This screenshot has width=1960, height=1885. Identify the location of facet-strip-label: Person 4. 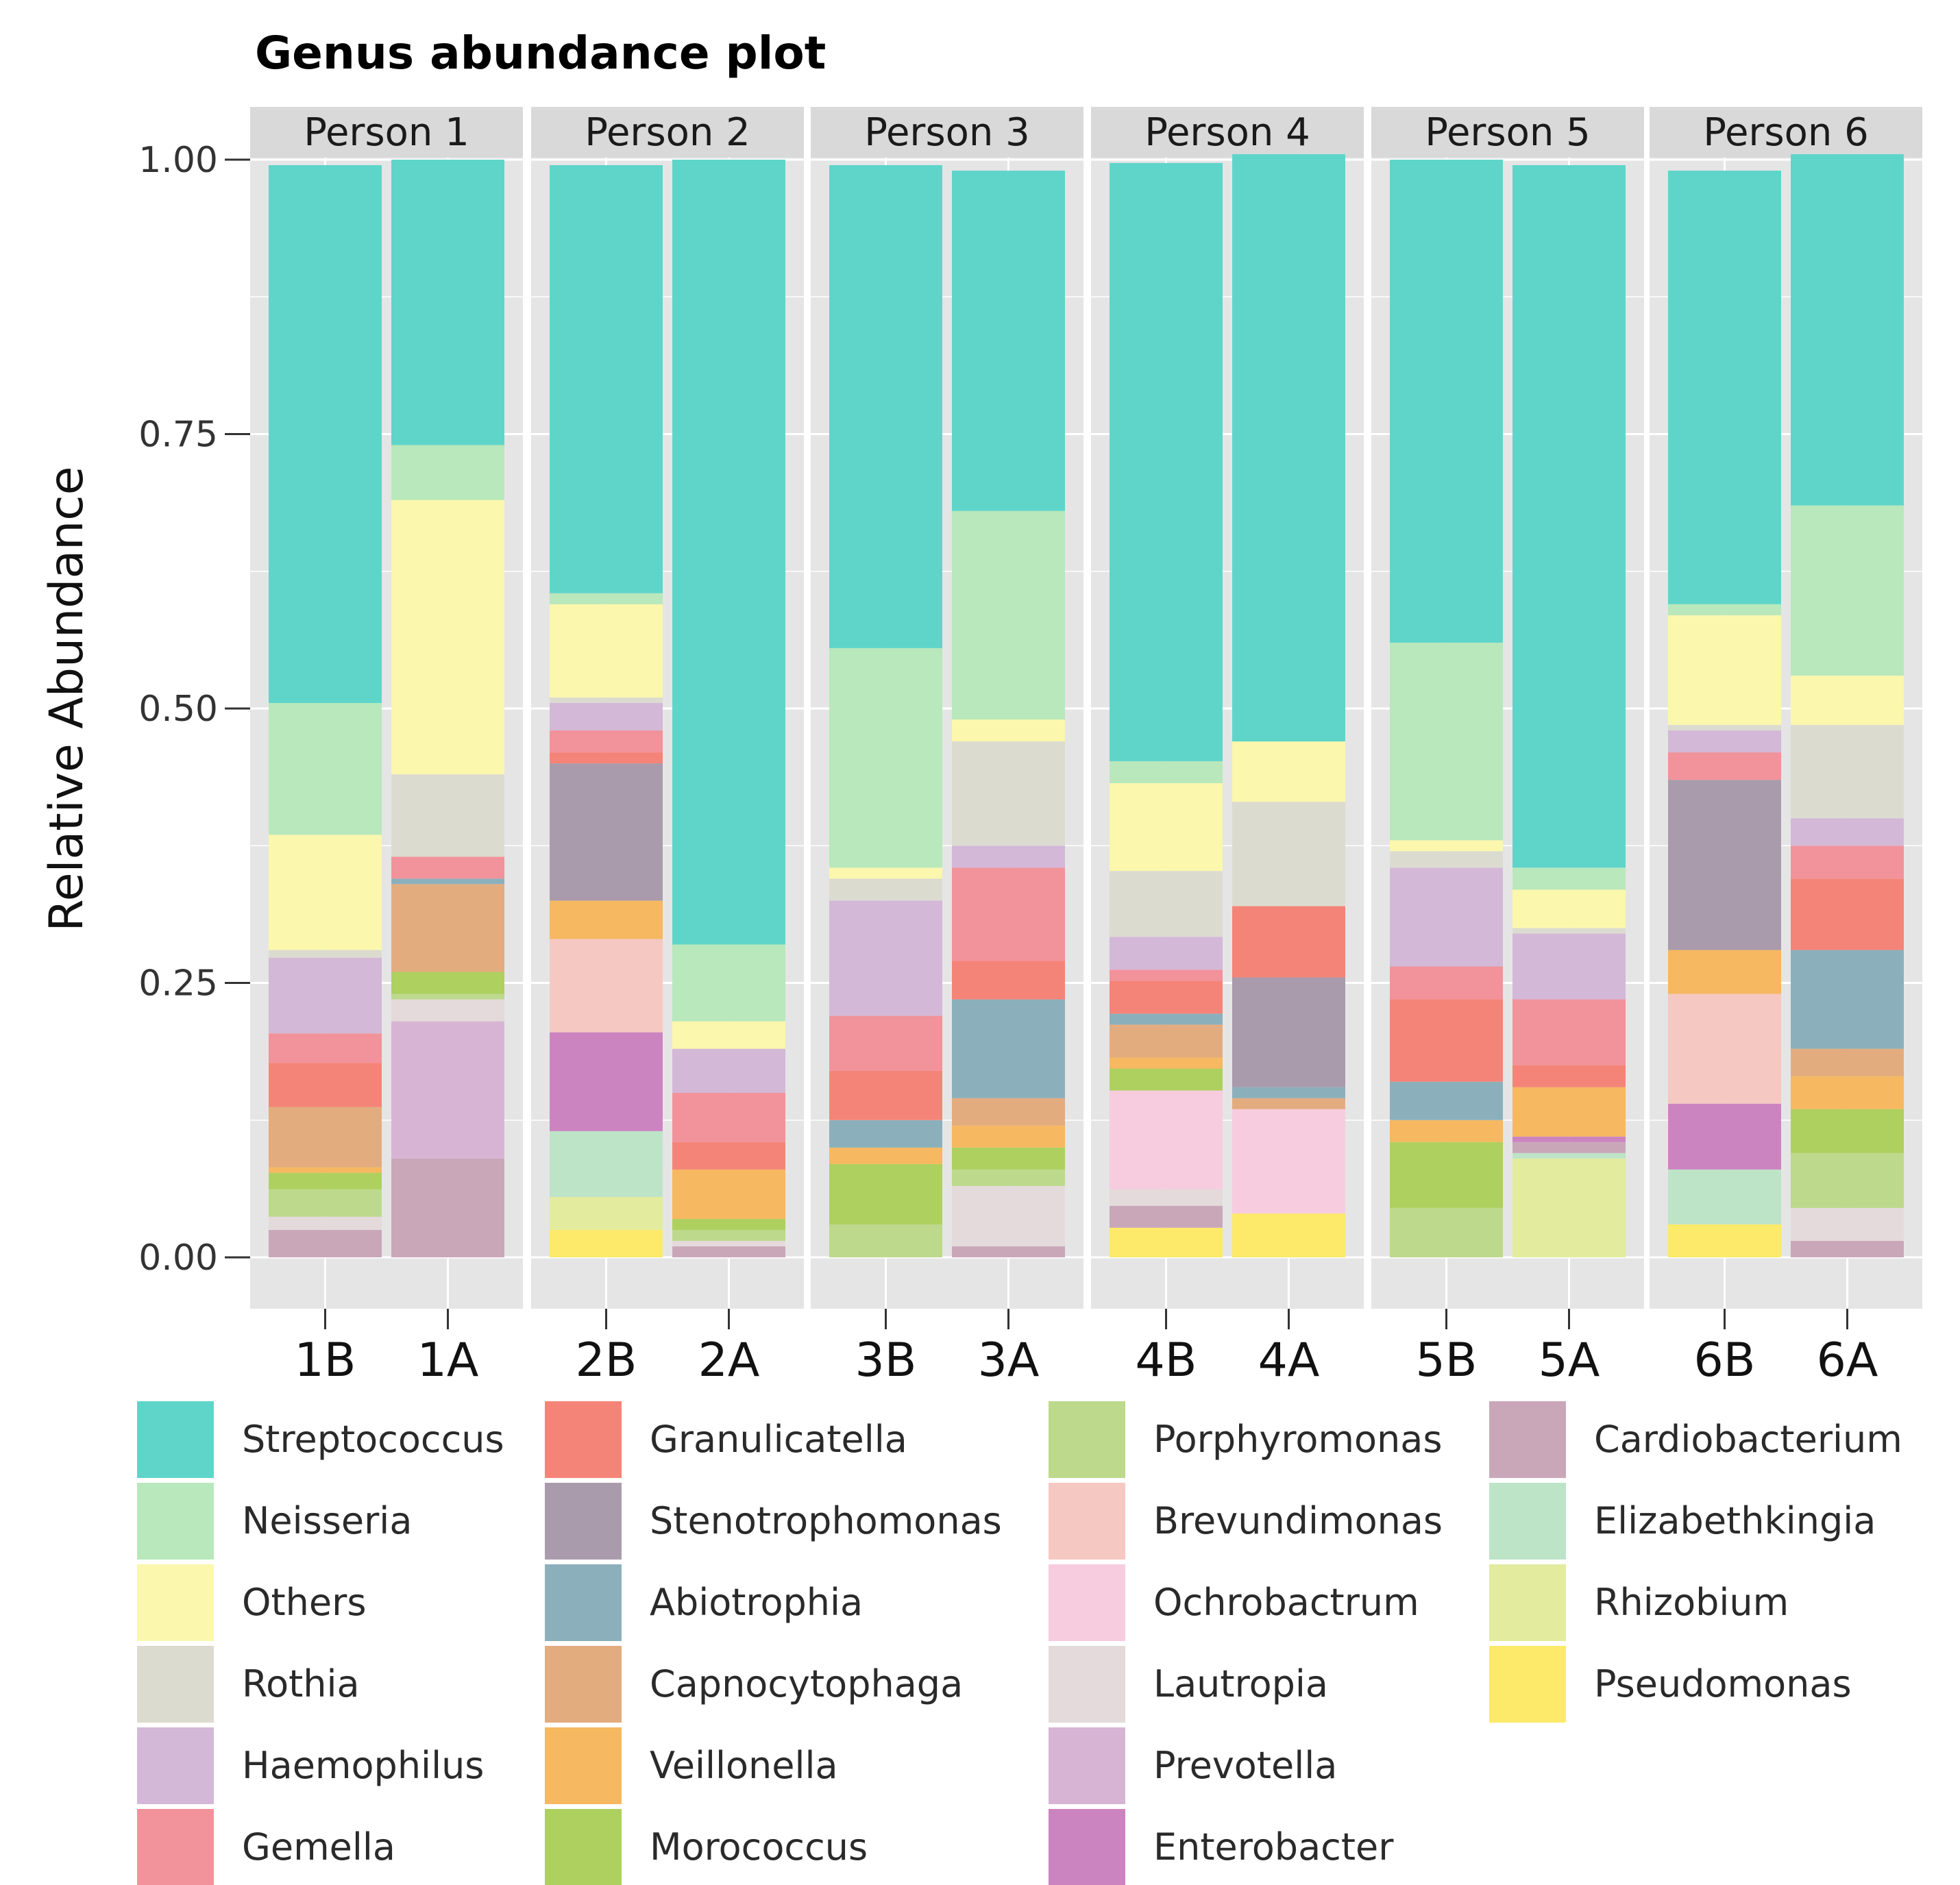
(1227, 132).